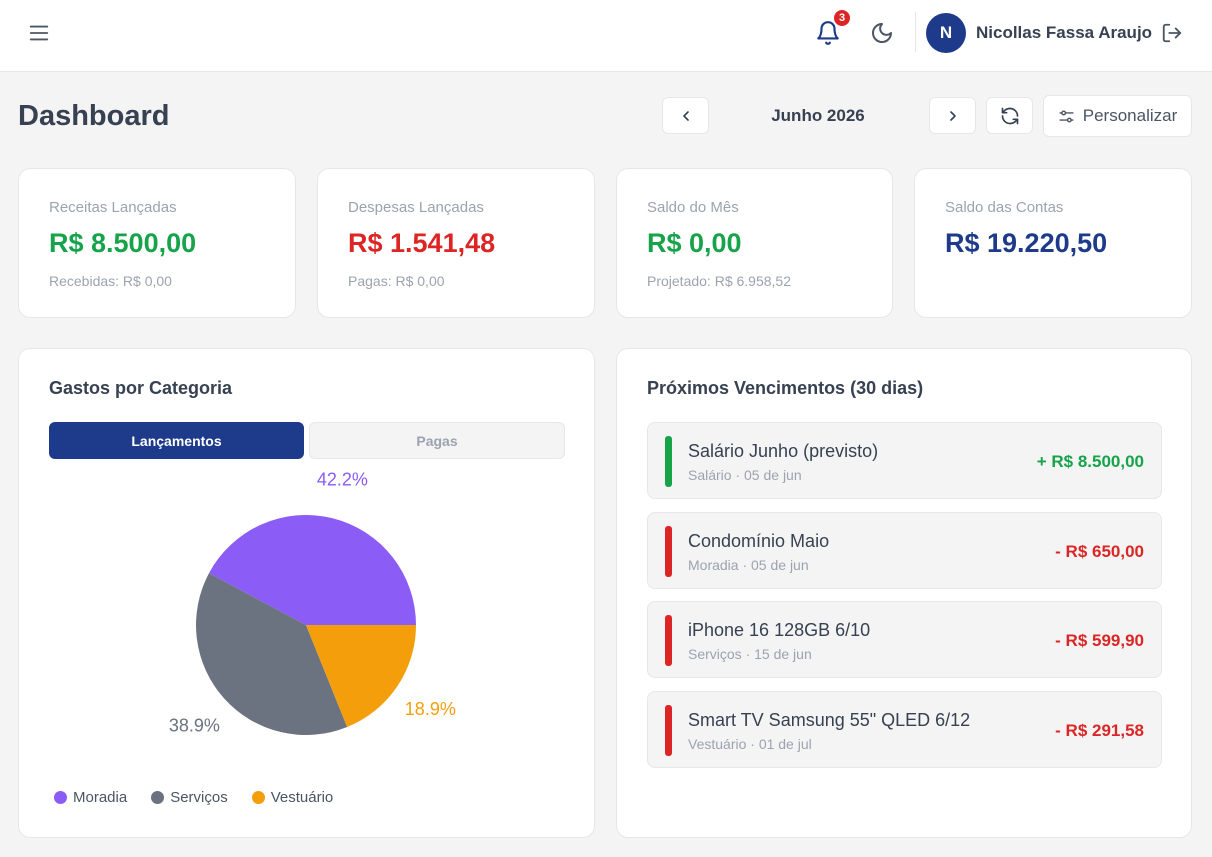  Describe the element at coordinates (430, 709) in the screenshot. I see `pie-percentage-label: 18.9%` at that location.